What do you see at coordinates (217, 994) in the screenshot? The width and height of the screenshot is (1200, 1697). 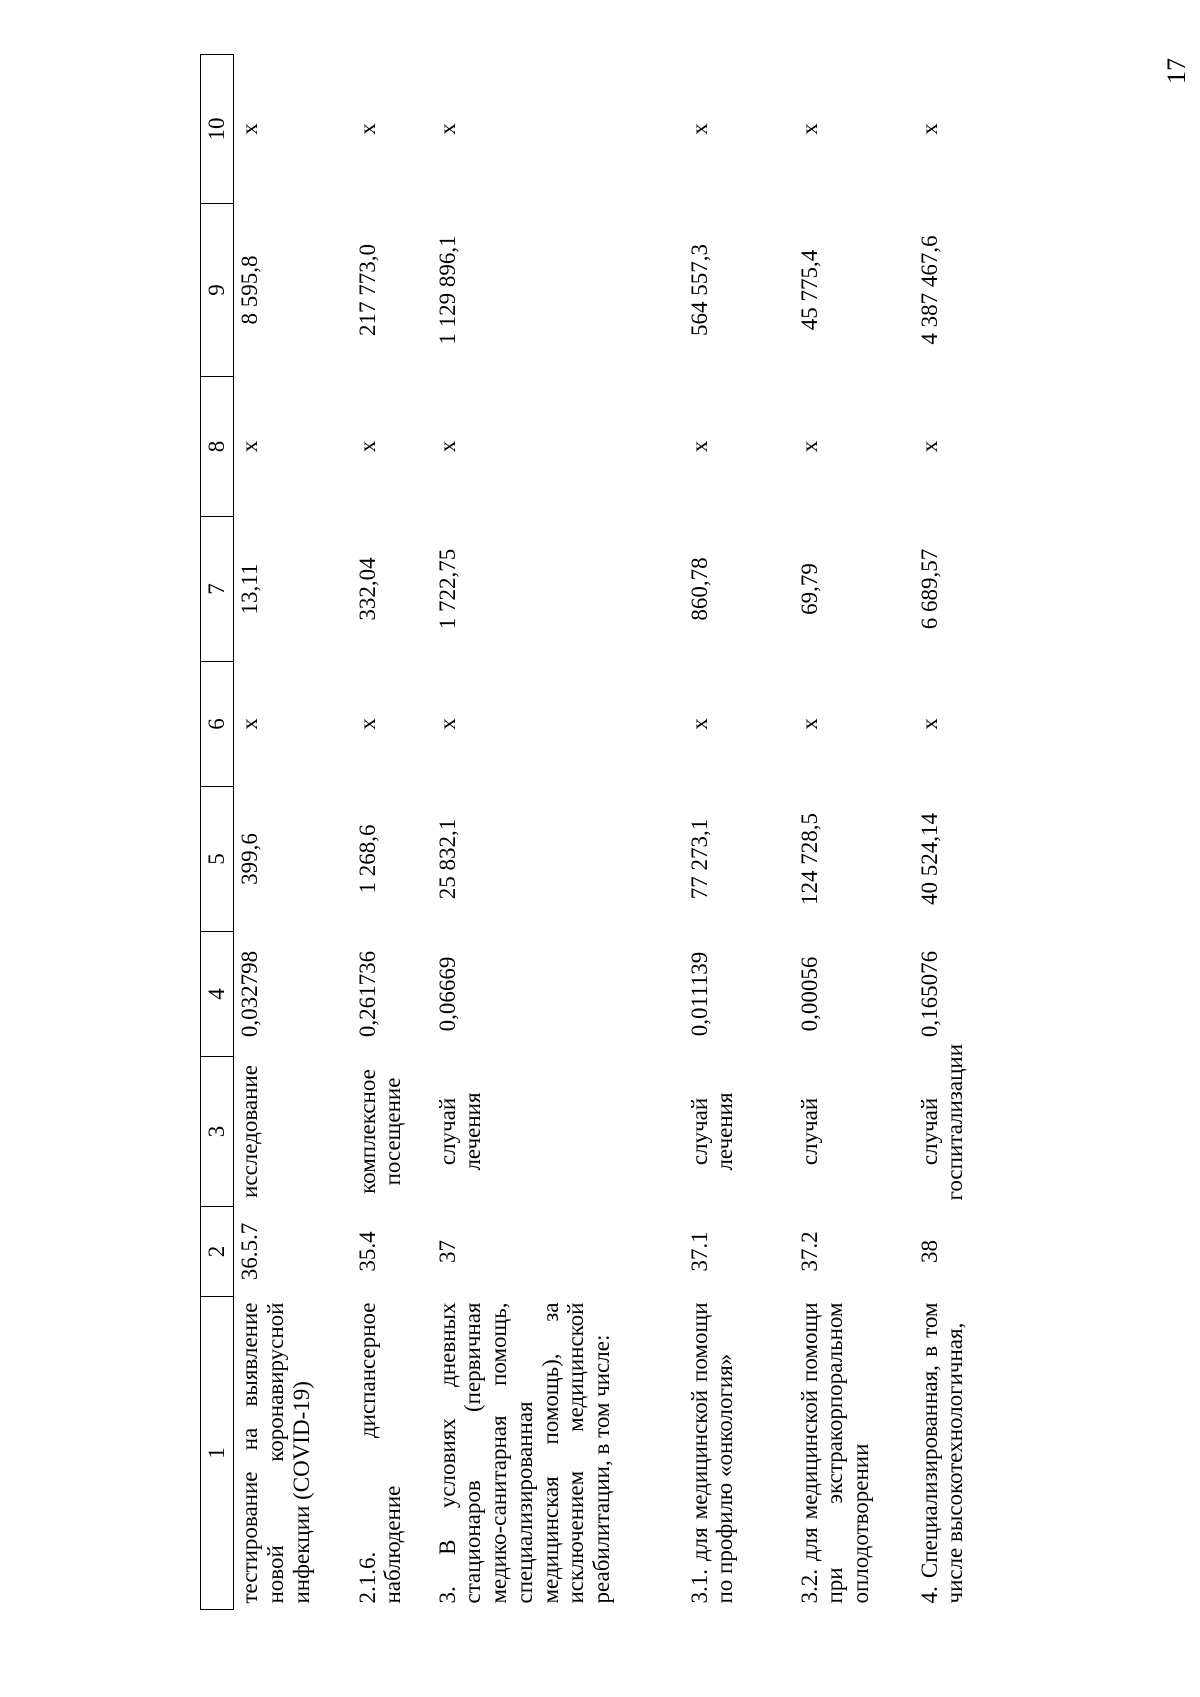 I see `column-header: 4` at bounding box center [217, 994].